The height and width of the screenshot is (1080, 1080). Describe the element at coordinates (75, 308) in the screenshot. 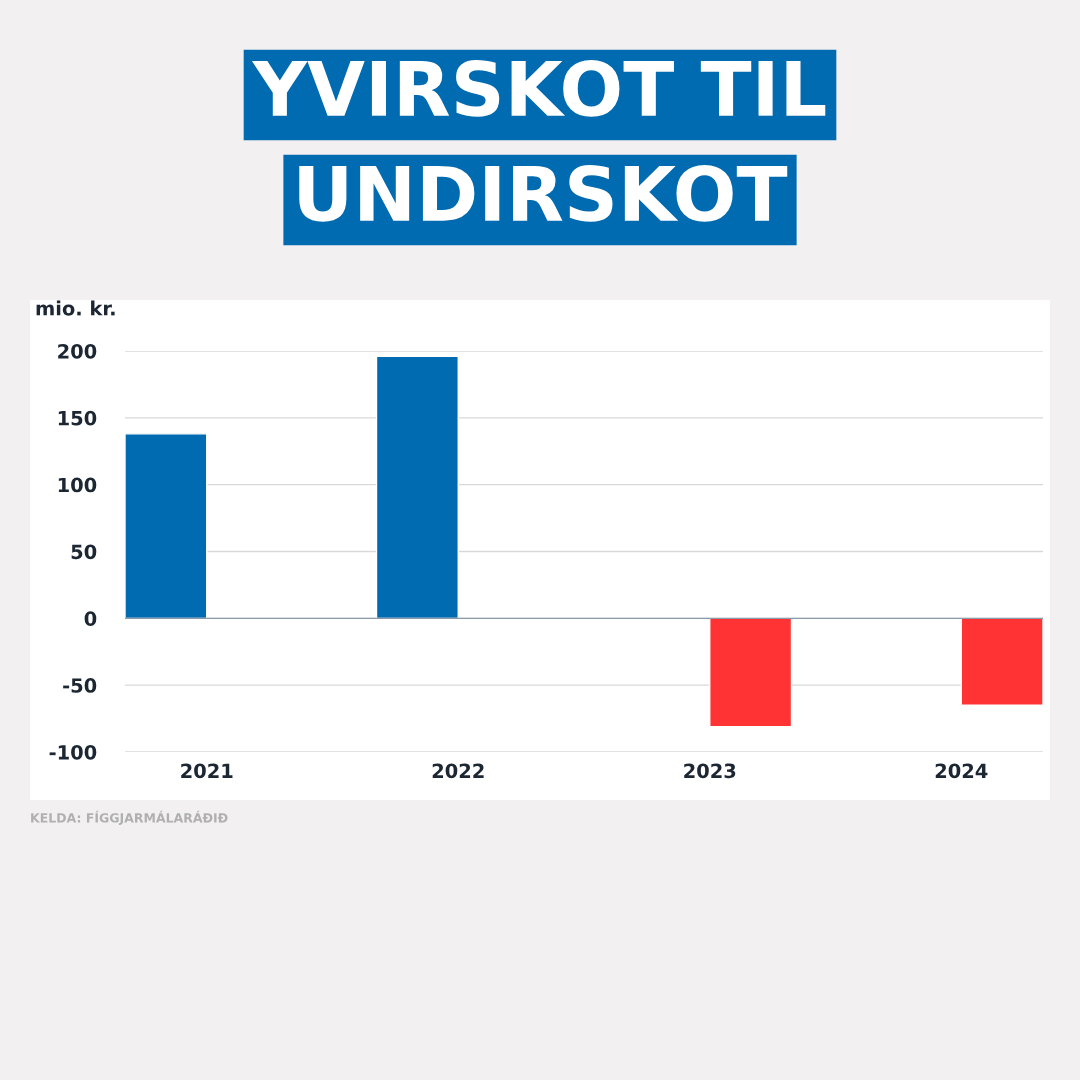

I see `y-axis-title: mio. kr.` at that location.